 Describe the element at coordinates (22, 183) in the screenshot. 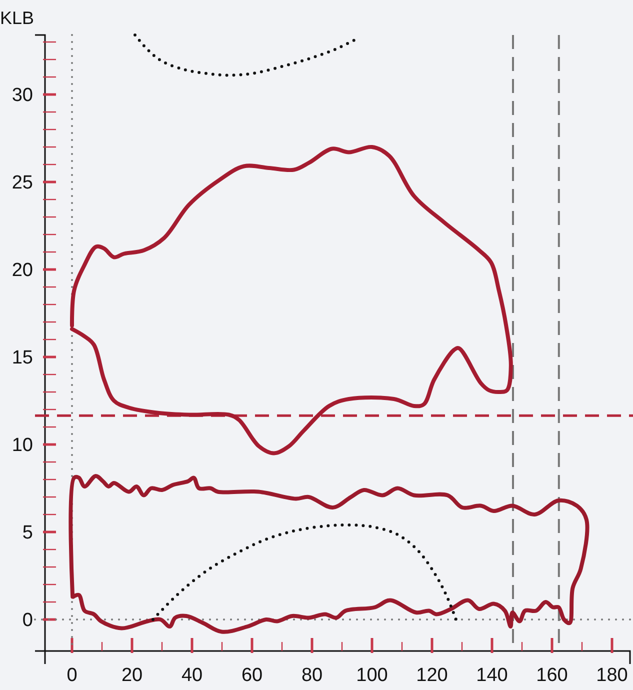

I see `y-tick-label: 25` at that location.